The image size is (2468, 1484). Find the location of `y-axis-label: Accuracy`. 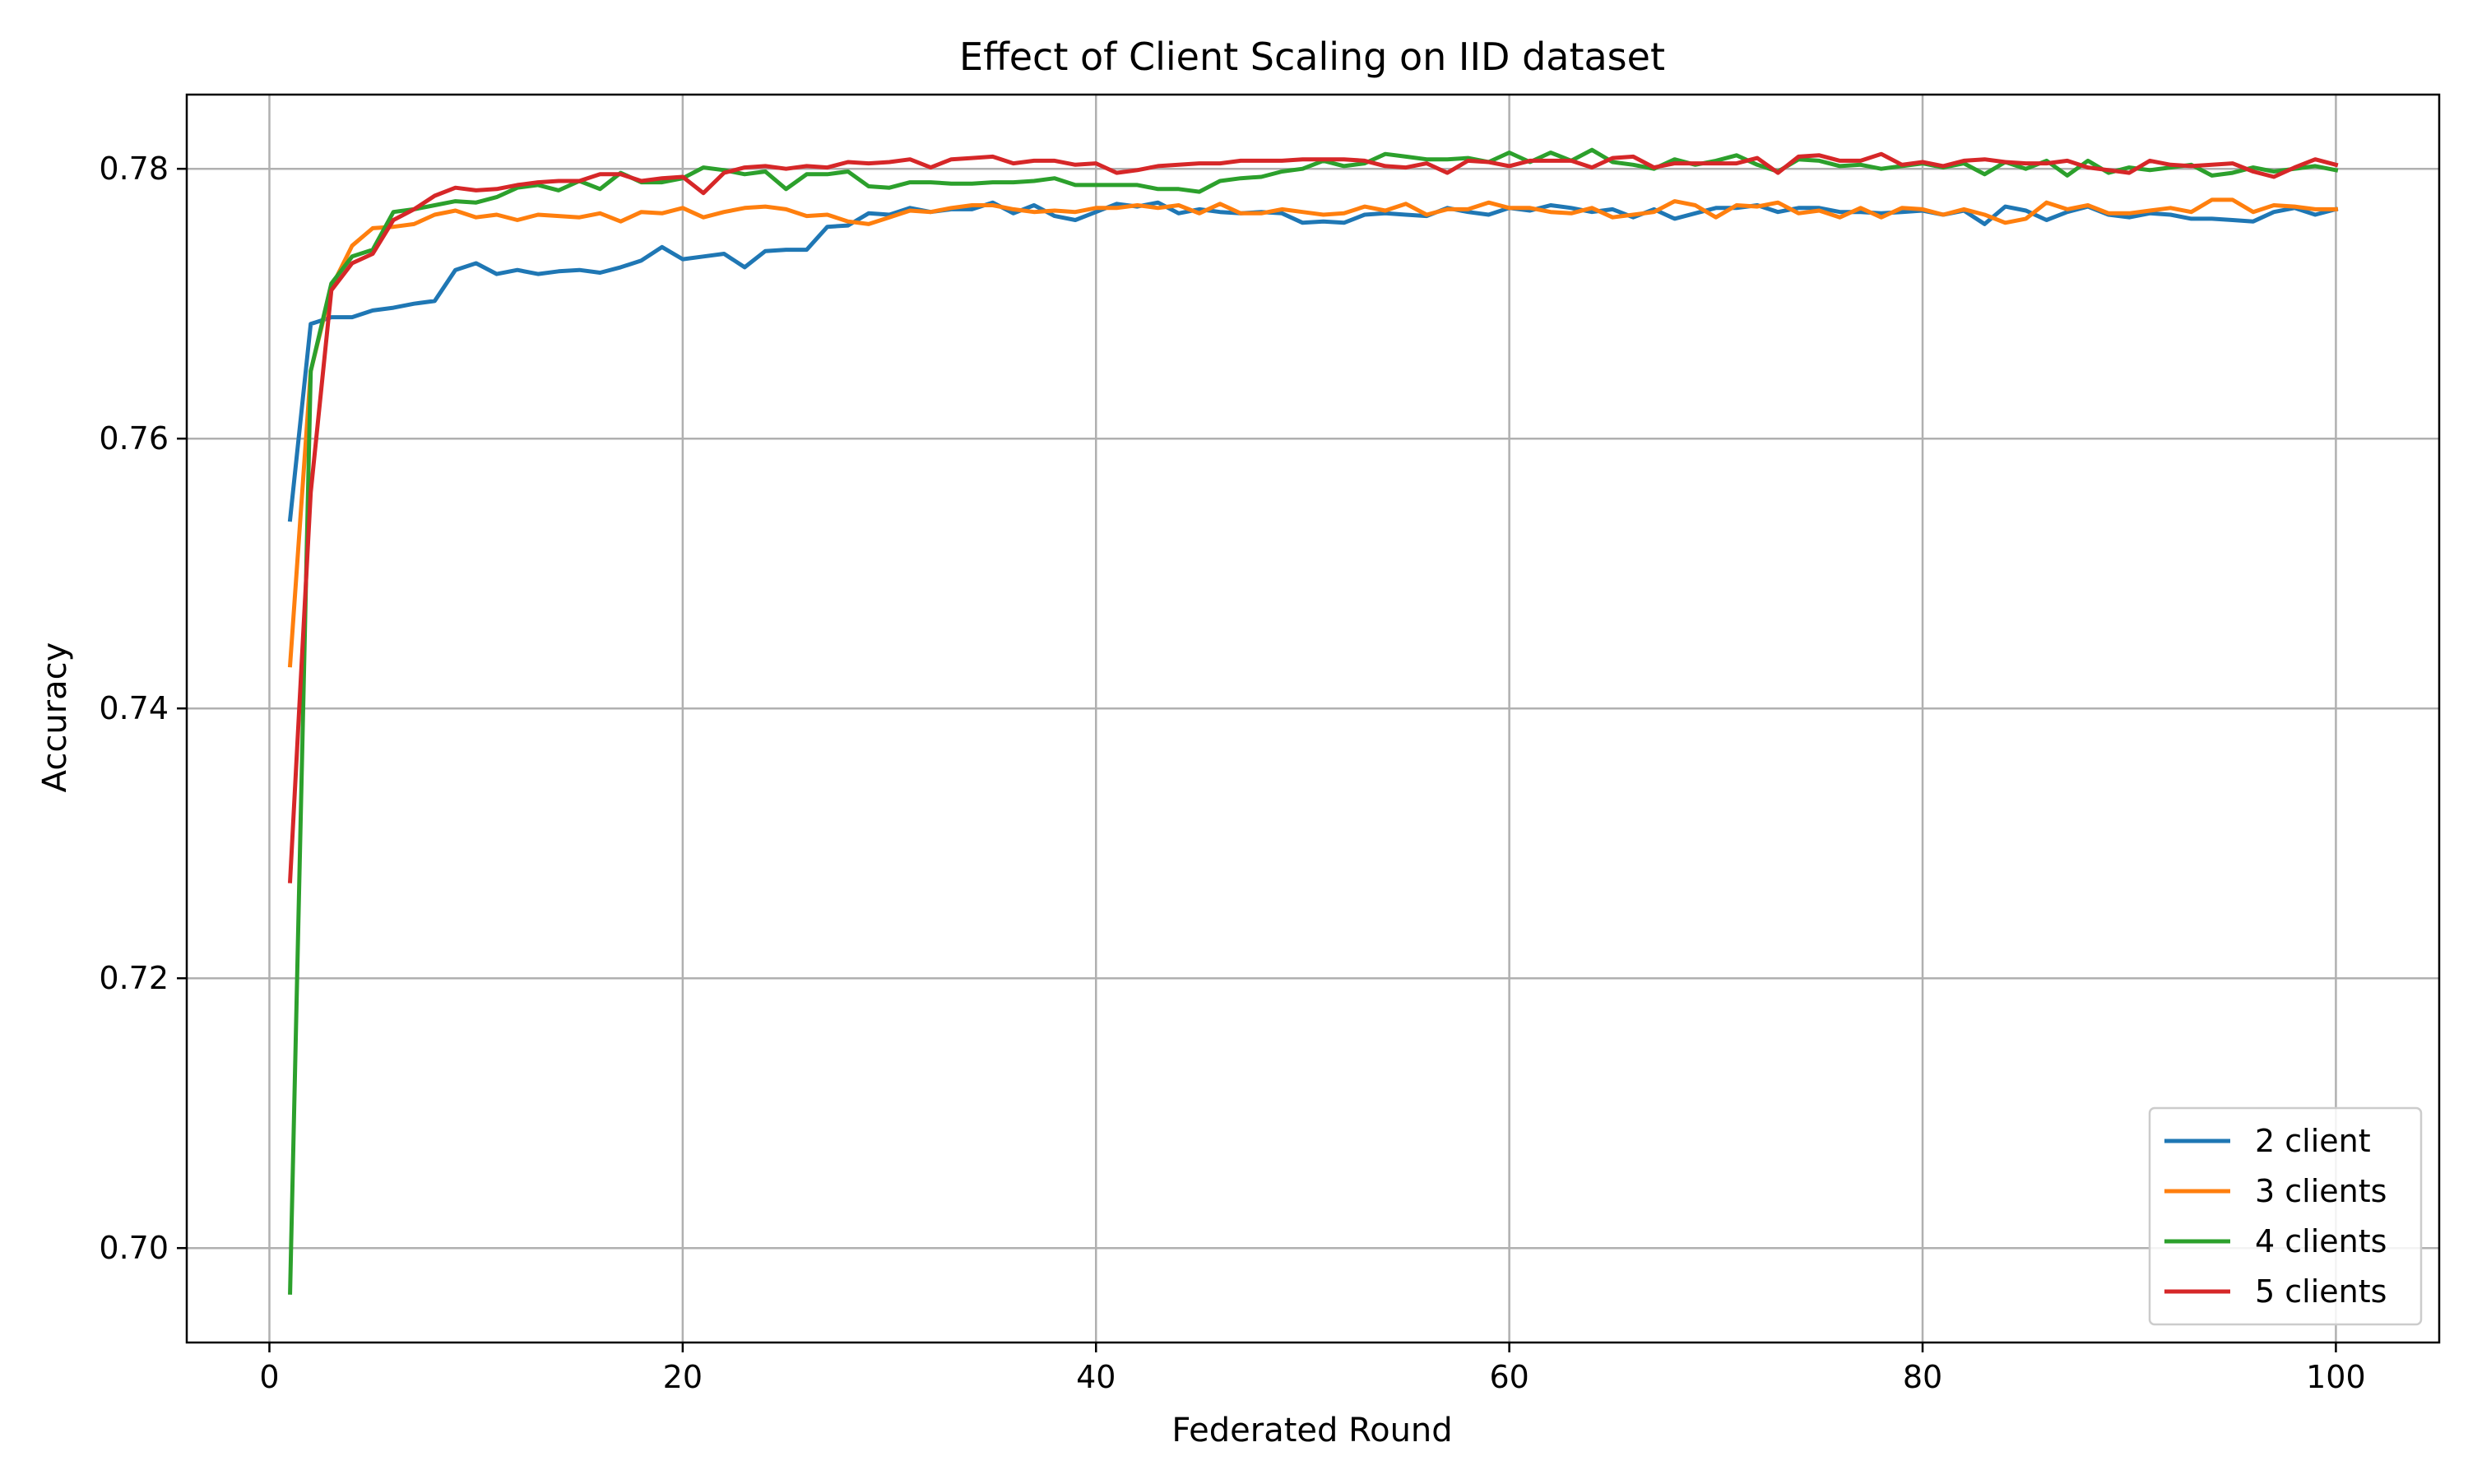

y-axis-label: Accuracy is located at coordinates (55, 717).